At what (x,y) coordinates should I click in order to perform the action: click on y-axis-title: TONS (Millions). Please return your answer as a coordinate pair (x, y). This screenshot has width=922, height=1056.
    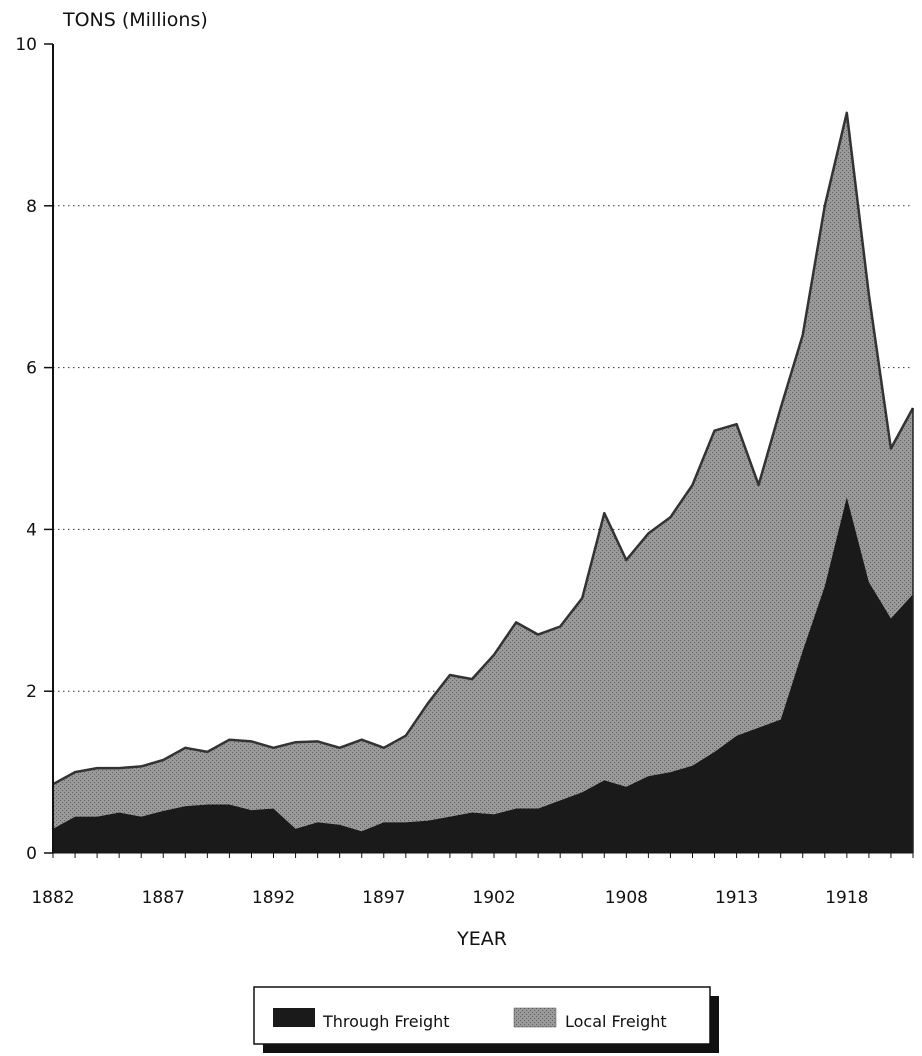
    Looking at the image, I should click on (135, 20).